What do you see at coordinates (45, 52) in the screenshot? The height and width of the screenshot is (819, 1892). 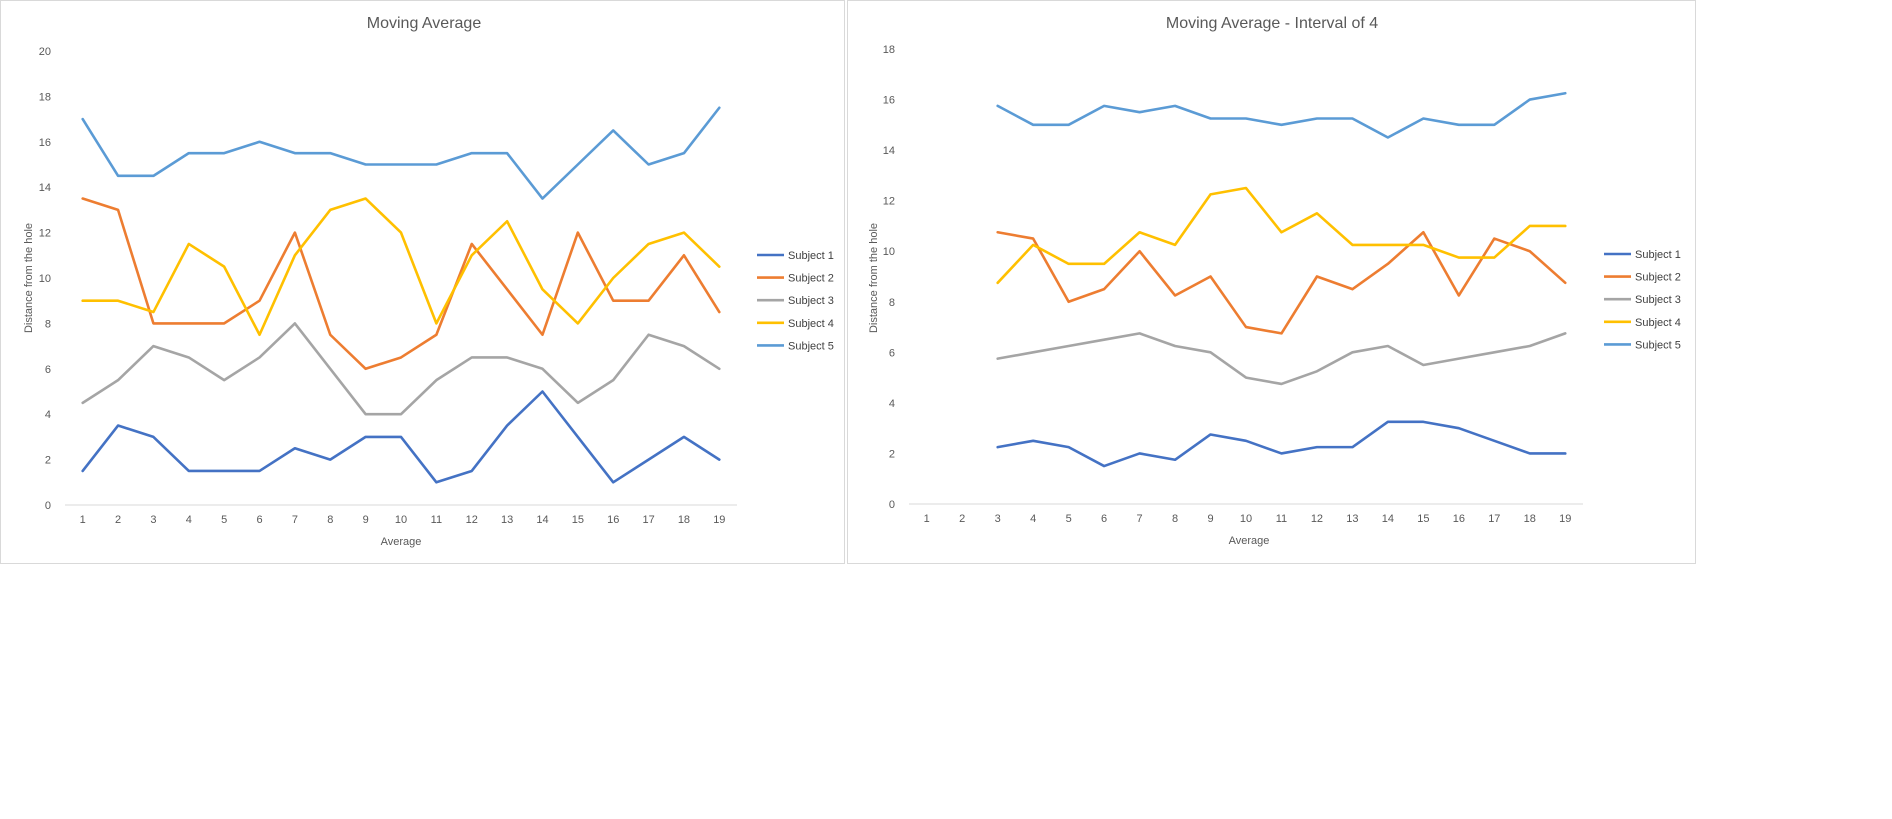 I see `y-tick-label: 20` at bounding box center [45, 52].